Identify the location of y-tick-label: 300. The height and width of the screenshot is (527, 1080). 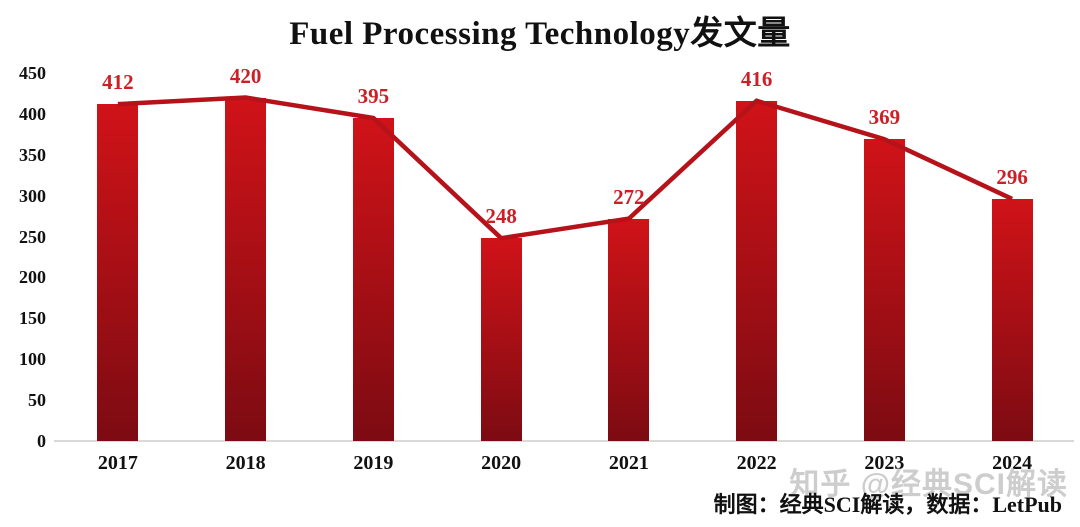
(32, 195).